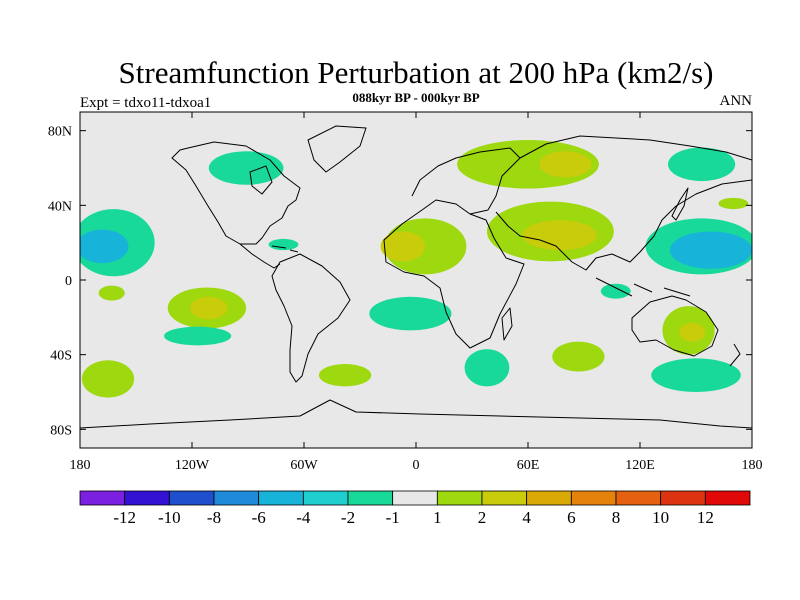 This screenshot has height=600, width=800. What do you see at coordinates (705, 517) in the screenshot?
I see `colorbar-label-13: 12` at bounding box center [705, 517].